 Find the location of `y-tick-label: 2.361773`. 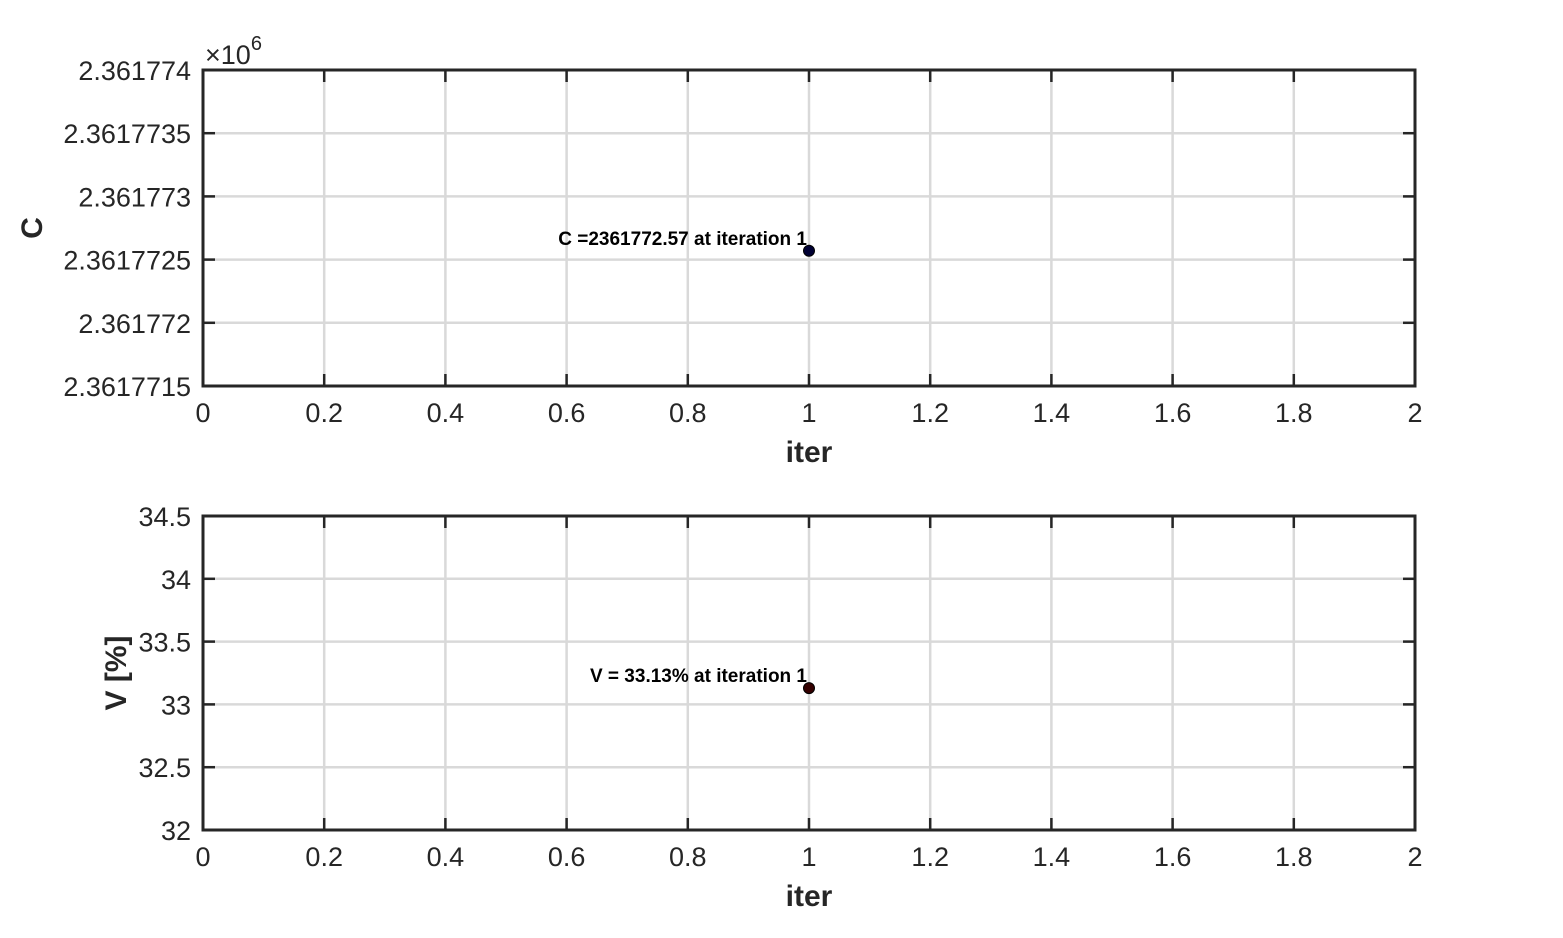

y-tick-label: 2.361773 is located at coordinates (134, 197).